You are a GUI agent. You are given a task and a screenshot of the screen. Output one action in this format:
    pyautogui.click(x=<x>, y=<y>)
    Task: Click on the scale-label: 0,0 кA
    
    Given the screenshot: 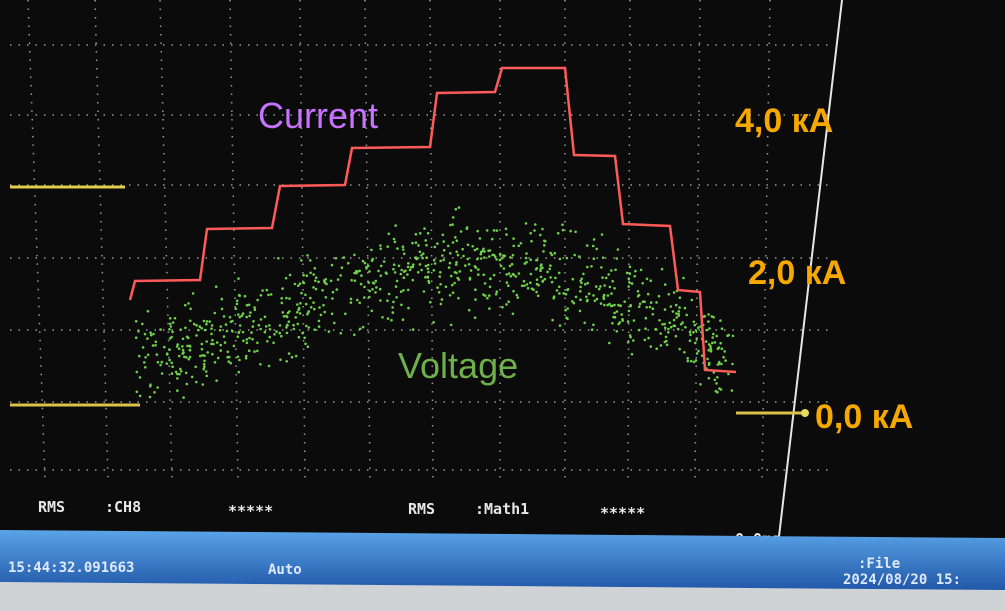 What is the action you would take?
    pyautogui.click(x=864, y=417)
    